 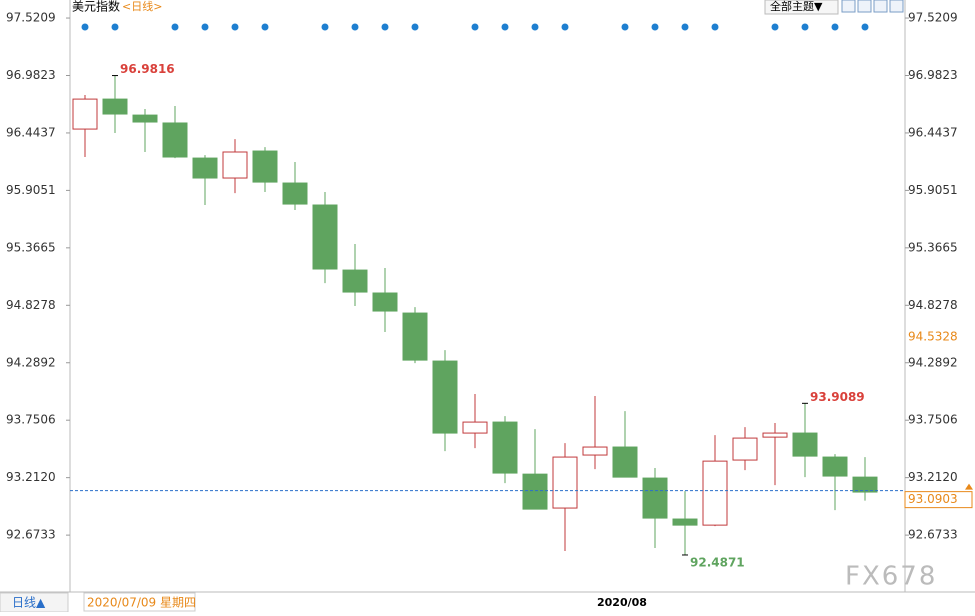 I want to click on theme-menu-box, so click(x=801, y=7).